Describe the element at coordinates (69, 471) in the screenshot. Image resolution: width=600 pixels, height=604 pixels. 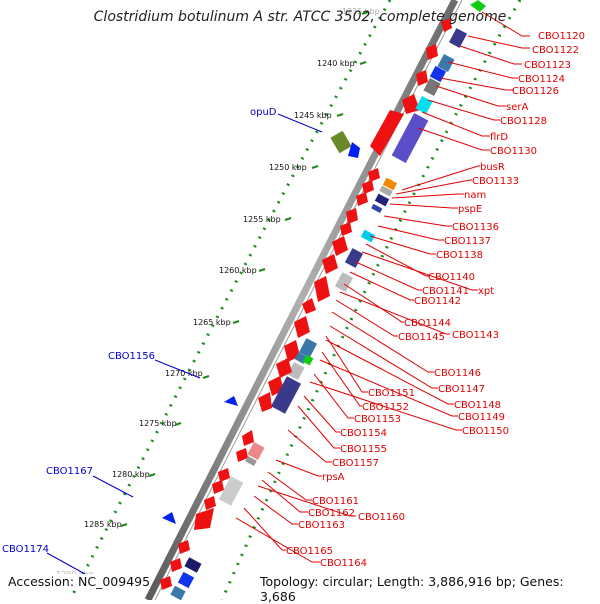
I see `gene-label-CBO1167: CBO1167` at that location.